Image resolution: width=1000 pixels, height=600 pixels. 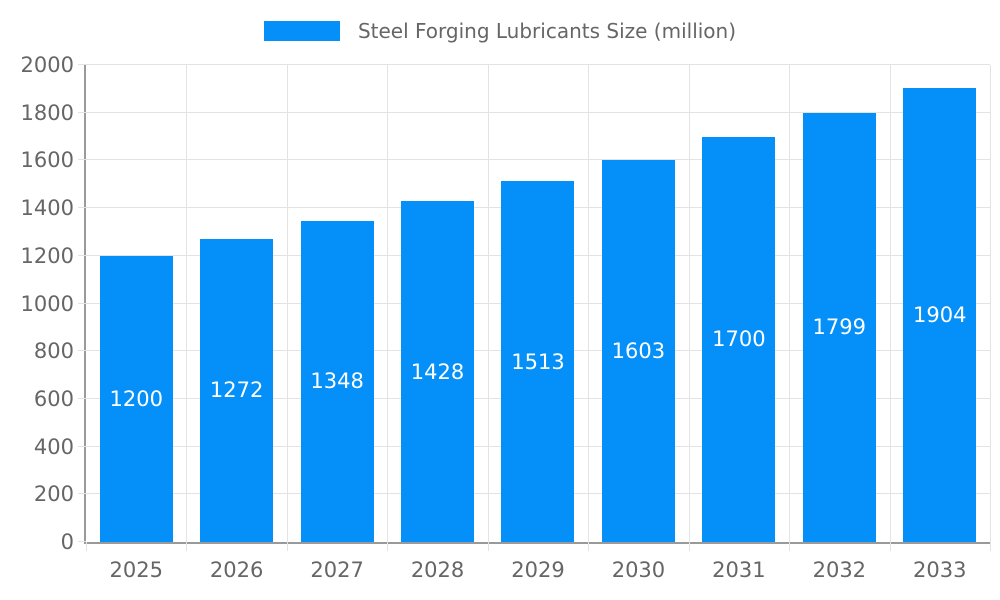 I want to click on bar-2029: 1513, so click(x=538, y=361).